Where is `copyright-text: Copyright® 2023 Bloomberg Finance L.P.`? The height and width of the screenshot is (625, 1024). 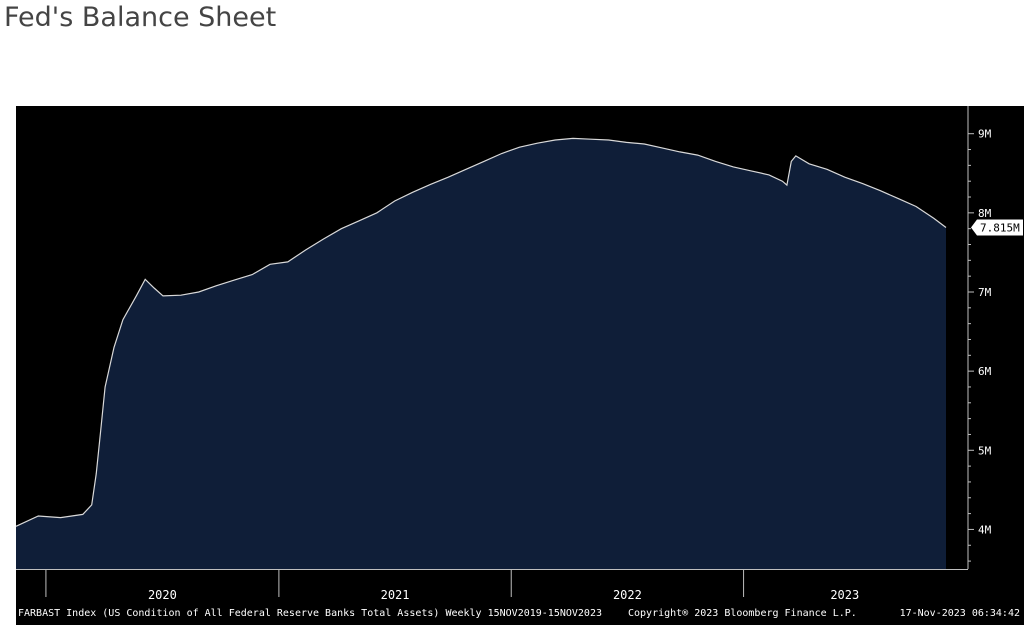
copyright-text: Copyright® 2023 Bloomberg Finance L.P. is located at coordinates (742, 613).